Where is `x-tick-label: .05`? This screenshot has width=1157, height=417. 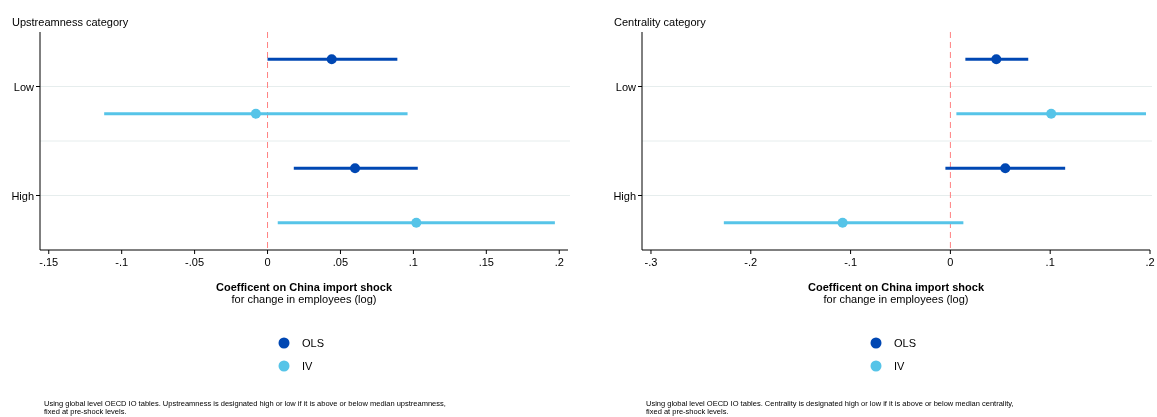
x-tick-label: .05 is located at coordinates (340, 262).